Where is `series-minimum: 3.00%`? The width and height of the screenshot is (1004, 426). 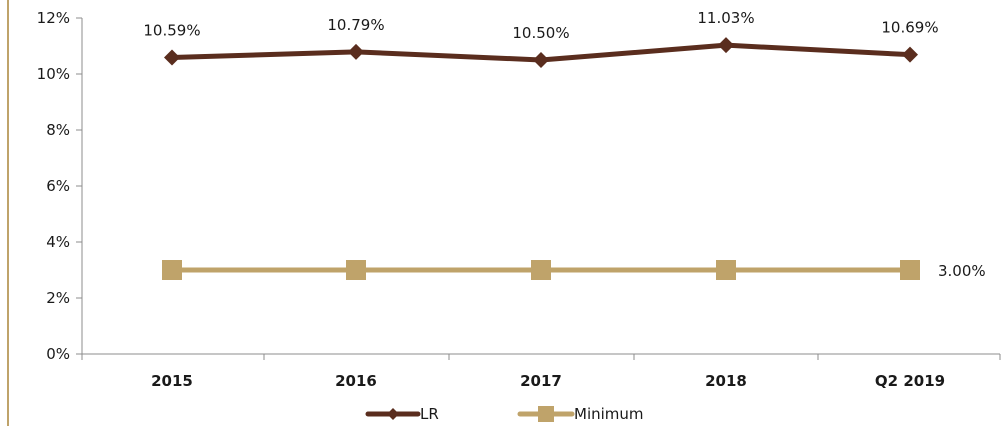 series-minimum: 3.00% is located at coordinates (574, 270).